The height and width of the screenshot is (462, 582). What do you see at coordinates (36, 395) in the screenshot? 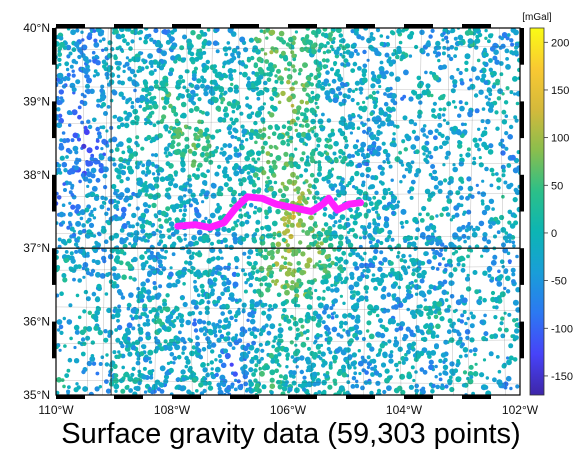
I see `latitude-tick-label: 35°N` at bounding box center [36, 395].